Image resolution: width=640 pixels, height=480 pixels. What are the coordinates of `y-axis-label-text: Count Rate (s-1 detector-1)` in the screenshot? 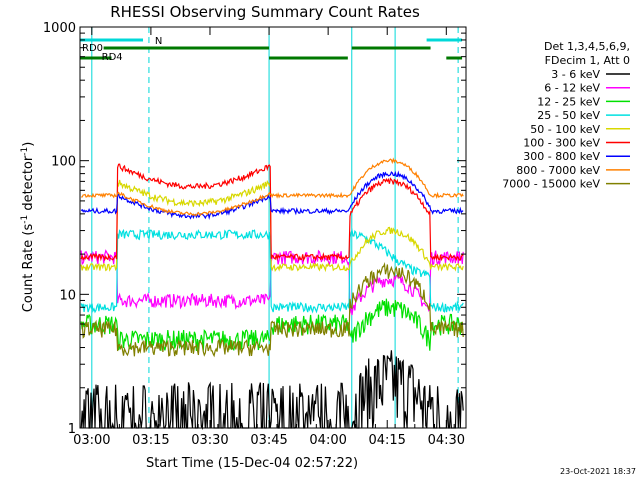 It's located at (28, 227).